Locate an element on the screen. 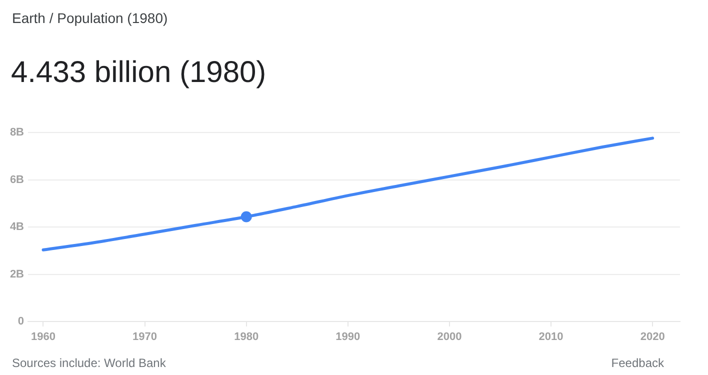 Image resolution: width=708 pixels, height=375 pixels. x-tick-label: 1960 is located at coordinates (43, 337).